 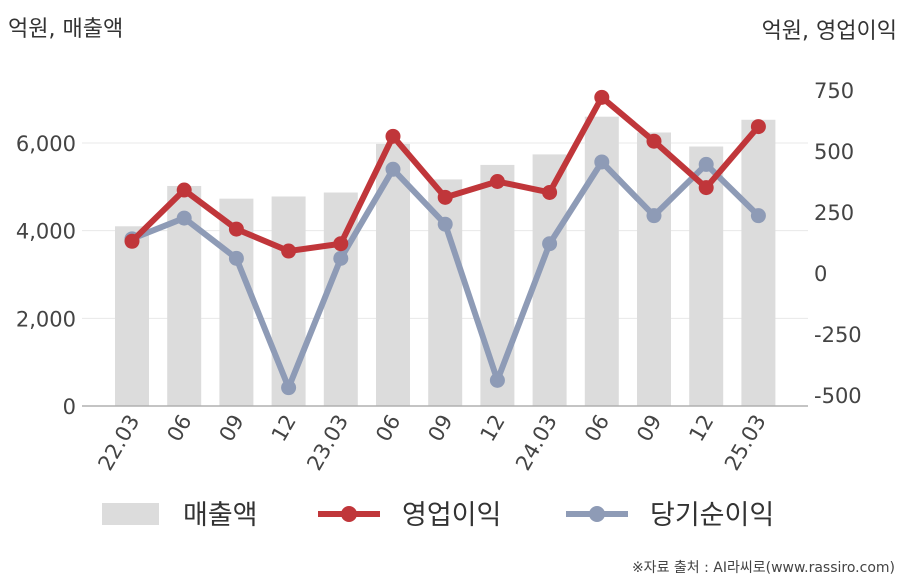 I want to click on right-tick-label: 0, so click(x=820, y=274).